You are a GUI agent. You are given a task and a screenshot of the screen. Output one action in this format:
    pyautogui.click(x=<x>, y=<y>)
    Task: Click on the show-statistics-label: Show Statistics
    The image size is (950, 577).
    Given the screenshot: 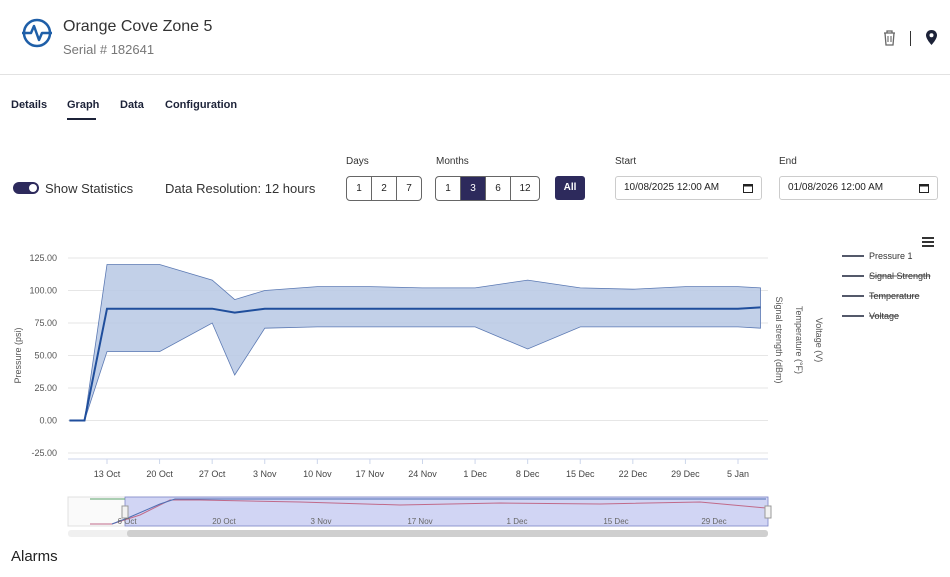 What is the action you would take?
    pyautogui.click(x=89, y=188)
    